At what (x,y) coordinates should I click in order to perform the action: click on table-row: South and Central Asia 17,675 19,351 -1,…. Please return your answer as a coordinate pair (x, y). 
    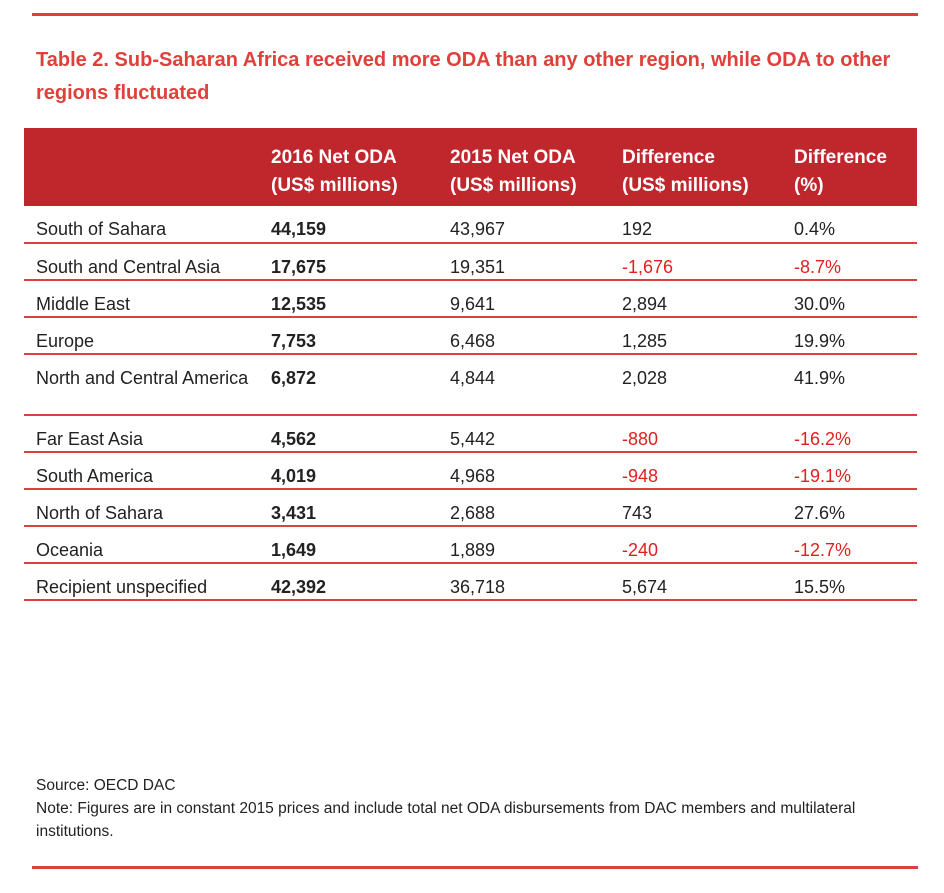
    Looking at the image, I should click on (470, 261).